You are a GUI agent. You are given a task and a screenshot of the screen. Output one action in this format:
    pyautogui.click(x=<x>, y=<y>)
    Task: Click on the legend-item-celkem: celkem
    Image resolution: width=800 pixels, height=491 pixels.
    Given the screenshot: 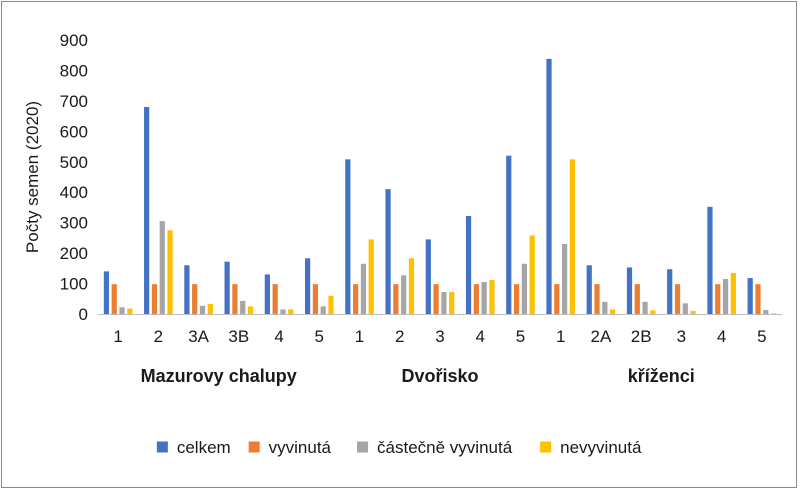 What is the action you would take?
    pyautogui.click(x=193, y=447)
    